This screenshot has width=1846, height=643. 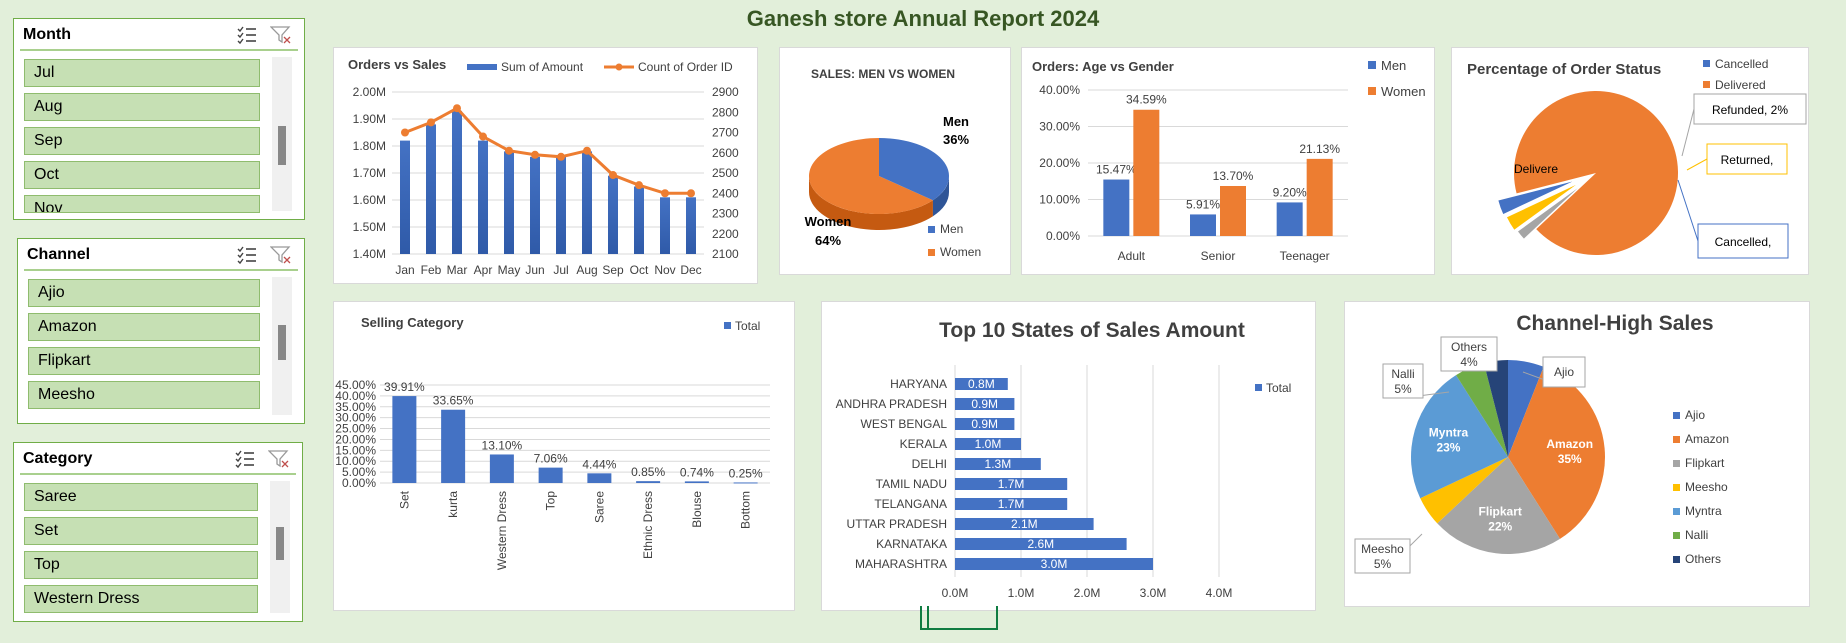 What do you see at coordinates (1382, 556) in the screenshot?
I see `callout-label: Meesho 5%` at bounding box center [1382, 556].